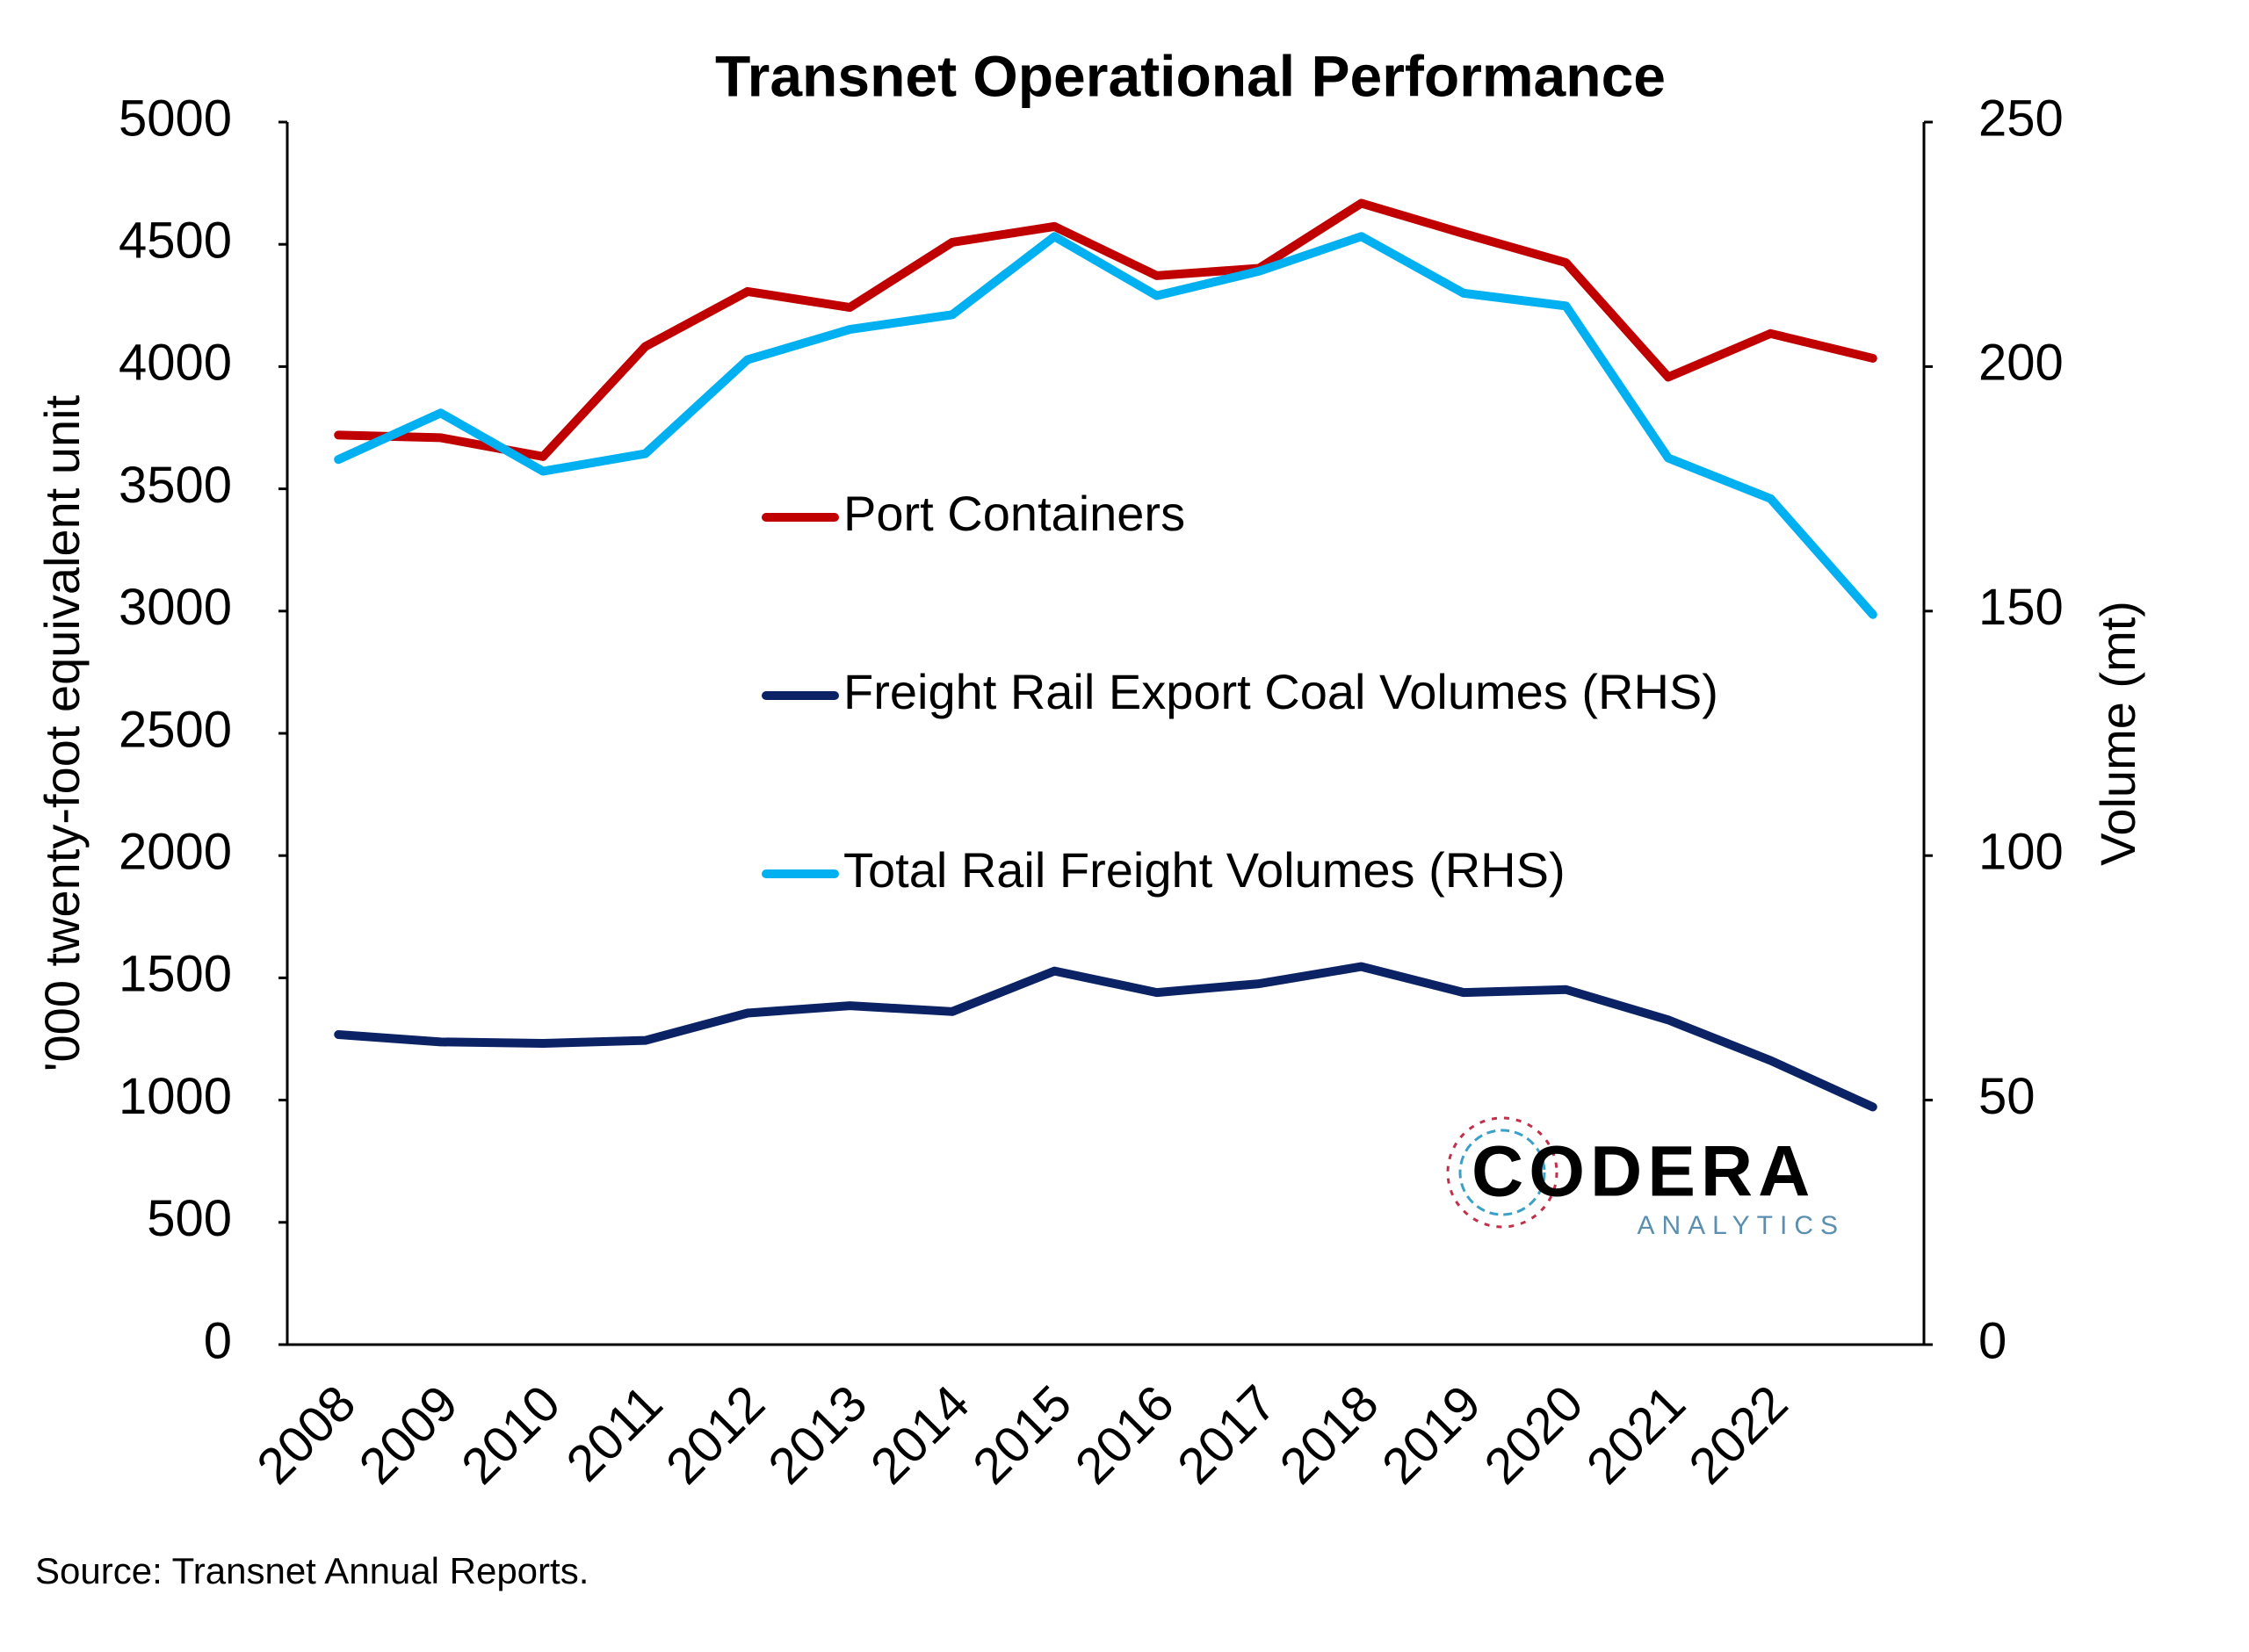 This screenshot has height=1652, width=2249. Describe the element at coordinates (2007, 1096) in the screenshot. I see `y2-tick-label: 50` at that location.